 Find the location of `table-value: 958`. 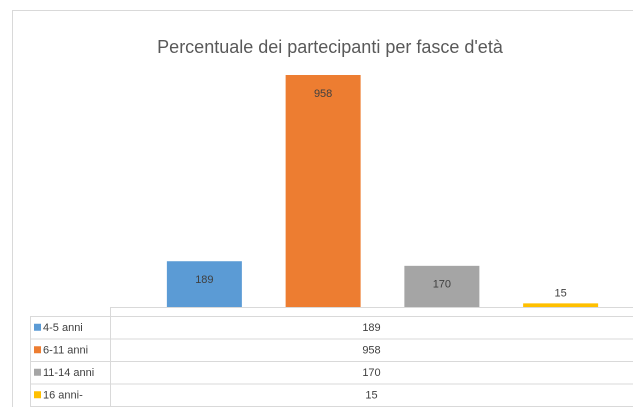

table-value: 958 is located at coordinates (371, 351).